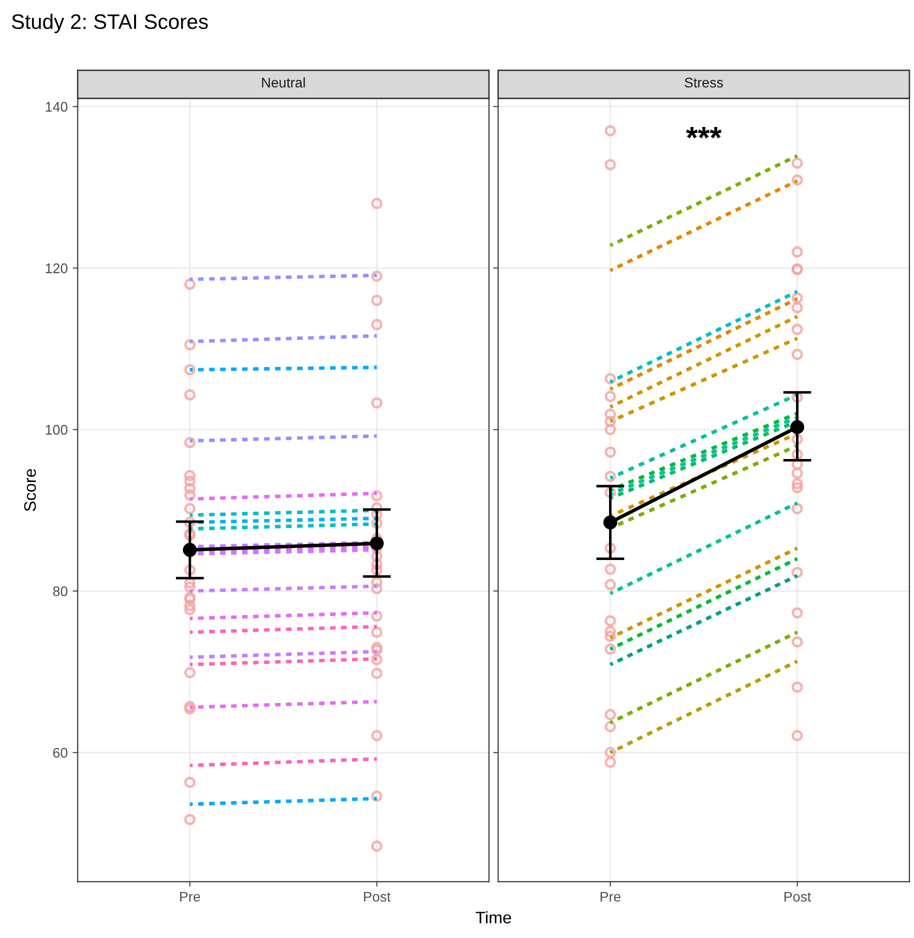  Describe the element at coordinates (57, 268) in the screenshot. I see `y-tick-label: 120` at that location.